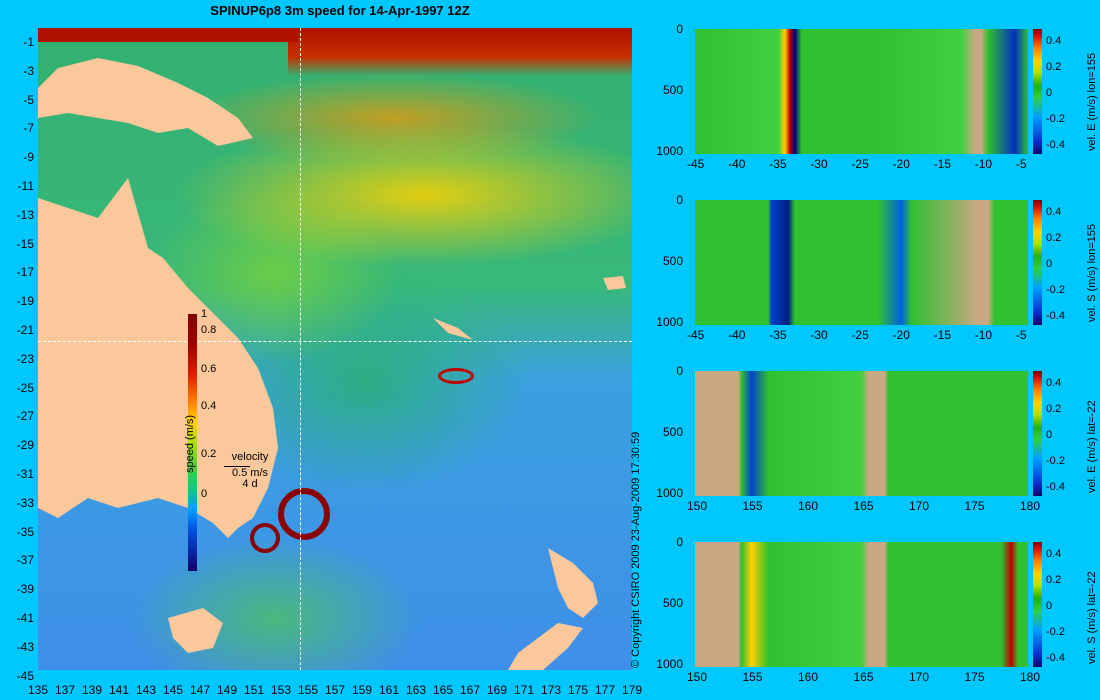 The width and height of the screenshot is (1100, 700). What do you see at coordinates (416, 690) in the screenshot?
I see `map-x-tick: 163` at bounding box center [416, 690].